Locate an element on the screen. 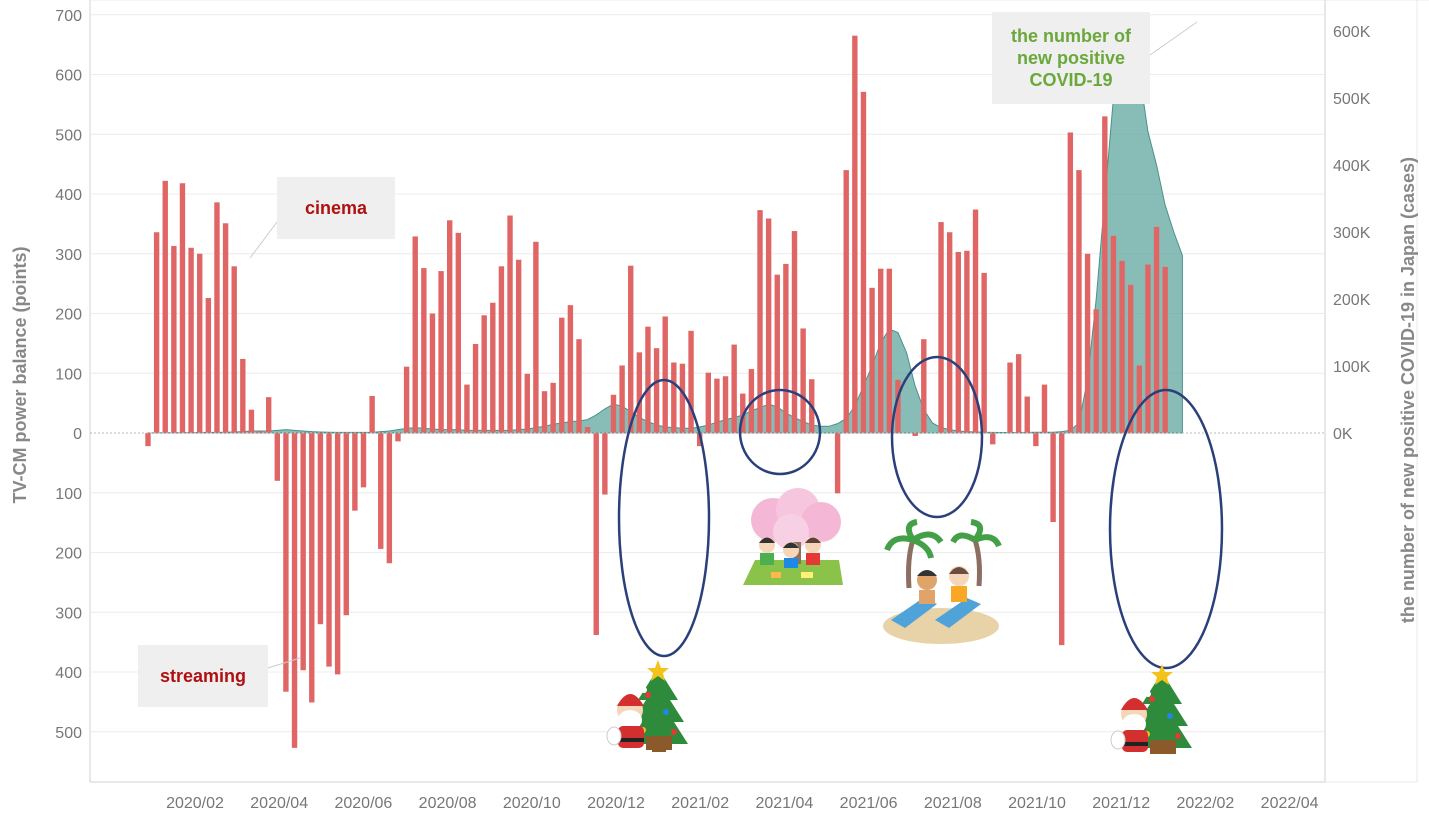  highlight-ellipse-summer-2021 is located at coordinates (937, 437).